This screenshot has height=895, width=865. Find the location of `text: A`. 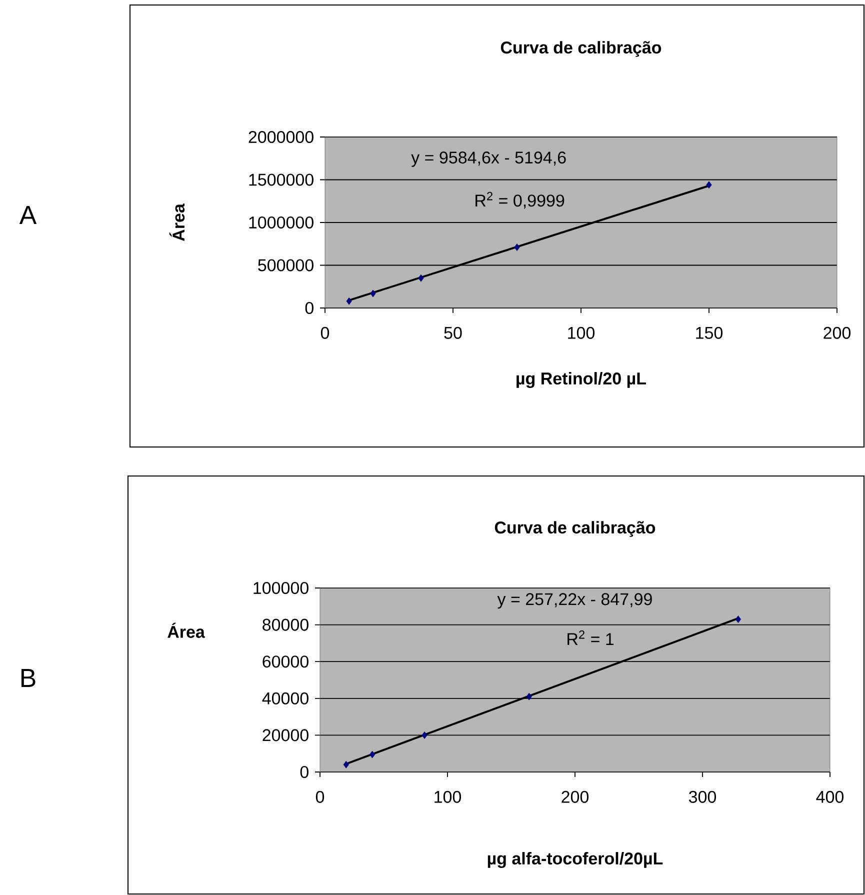

text: A is located at coordinates (28, 215).